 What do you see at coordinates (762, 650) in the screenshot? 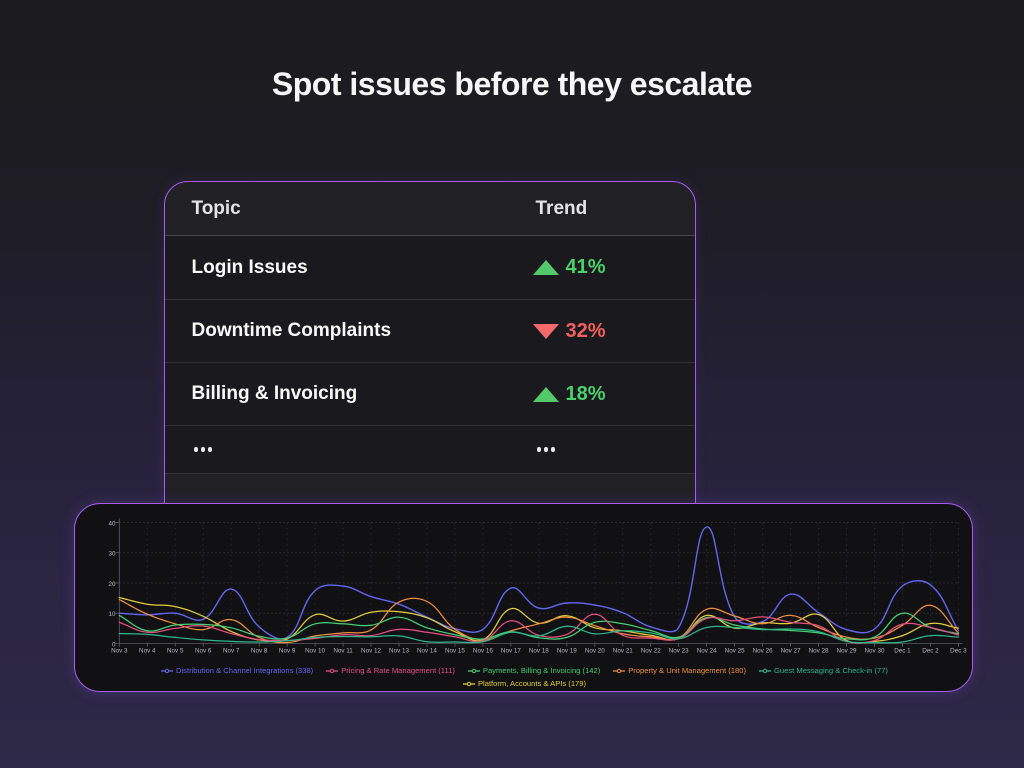
I see `svg-text: Nov 26` at bounding box center [762, 650].